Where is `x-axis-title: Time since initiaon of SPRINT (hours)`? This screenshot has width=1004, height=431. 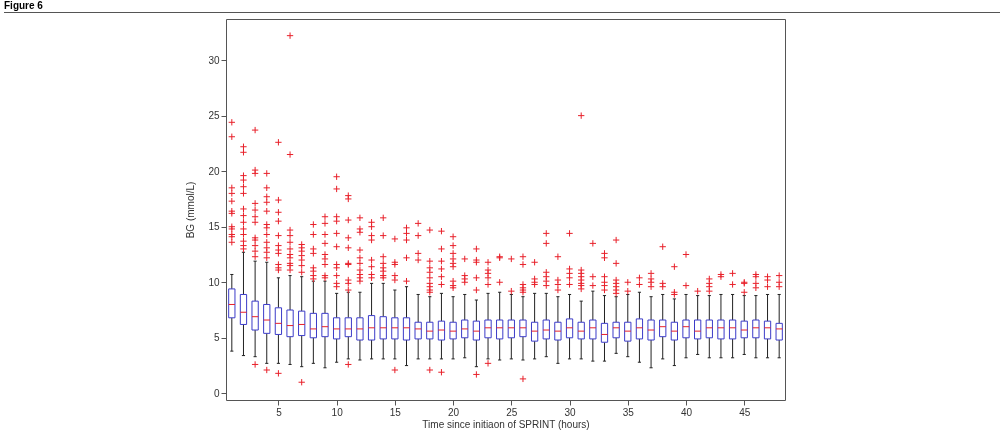
x-axis-title: Time since initiaon of SPRINT (hours) is located at coordinates (506, 424).